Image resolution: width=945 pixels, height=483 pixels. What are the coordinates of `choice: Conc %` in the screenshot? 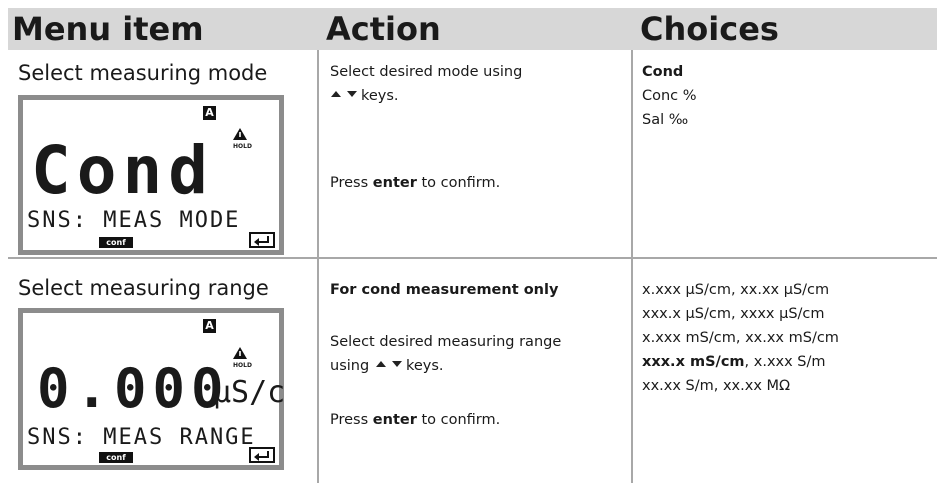 It's located at (669, 96).